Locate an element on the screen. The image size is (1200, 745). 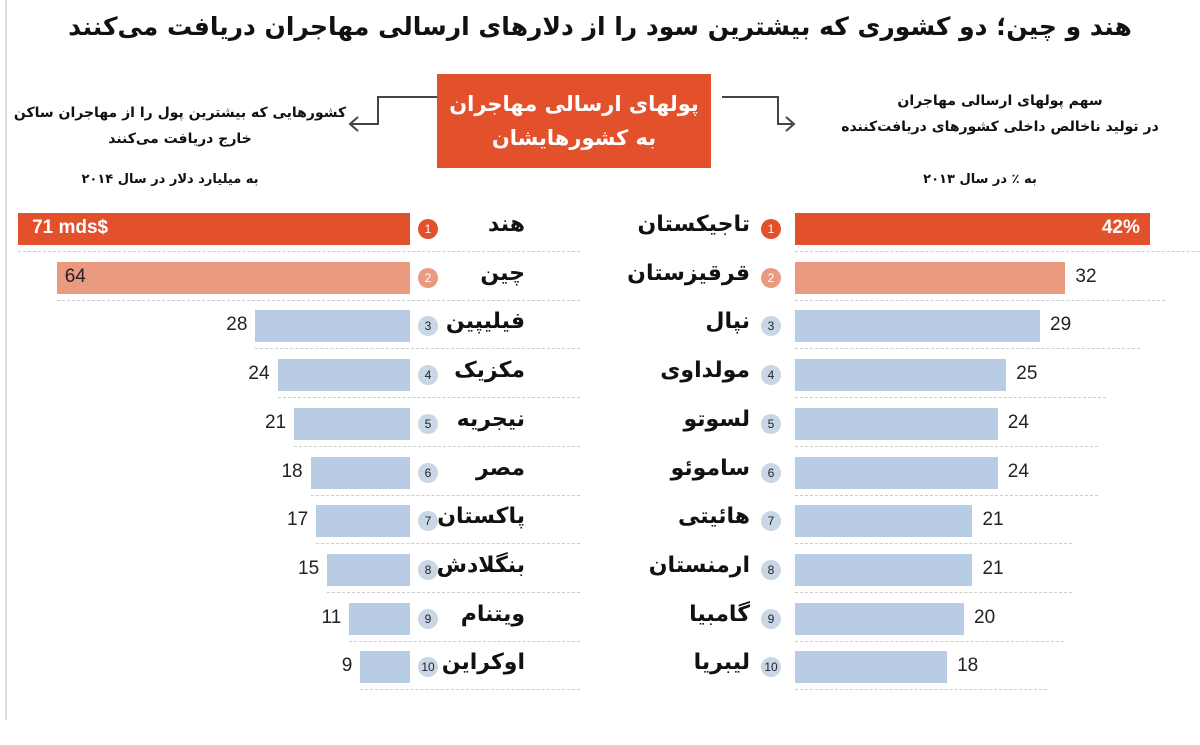
right-unit: به ٪ در سال ۲۰۱۳ is located at coordinates (980, 179).